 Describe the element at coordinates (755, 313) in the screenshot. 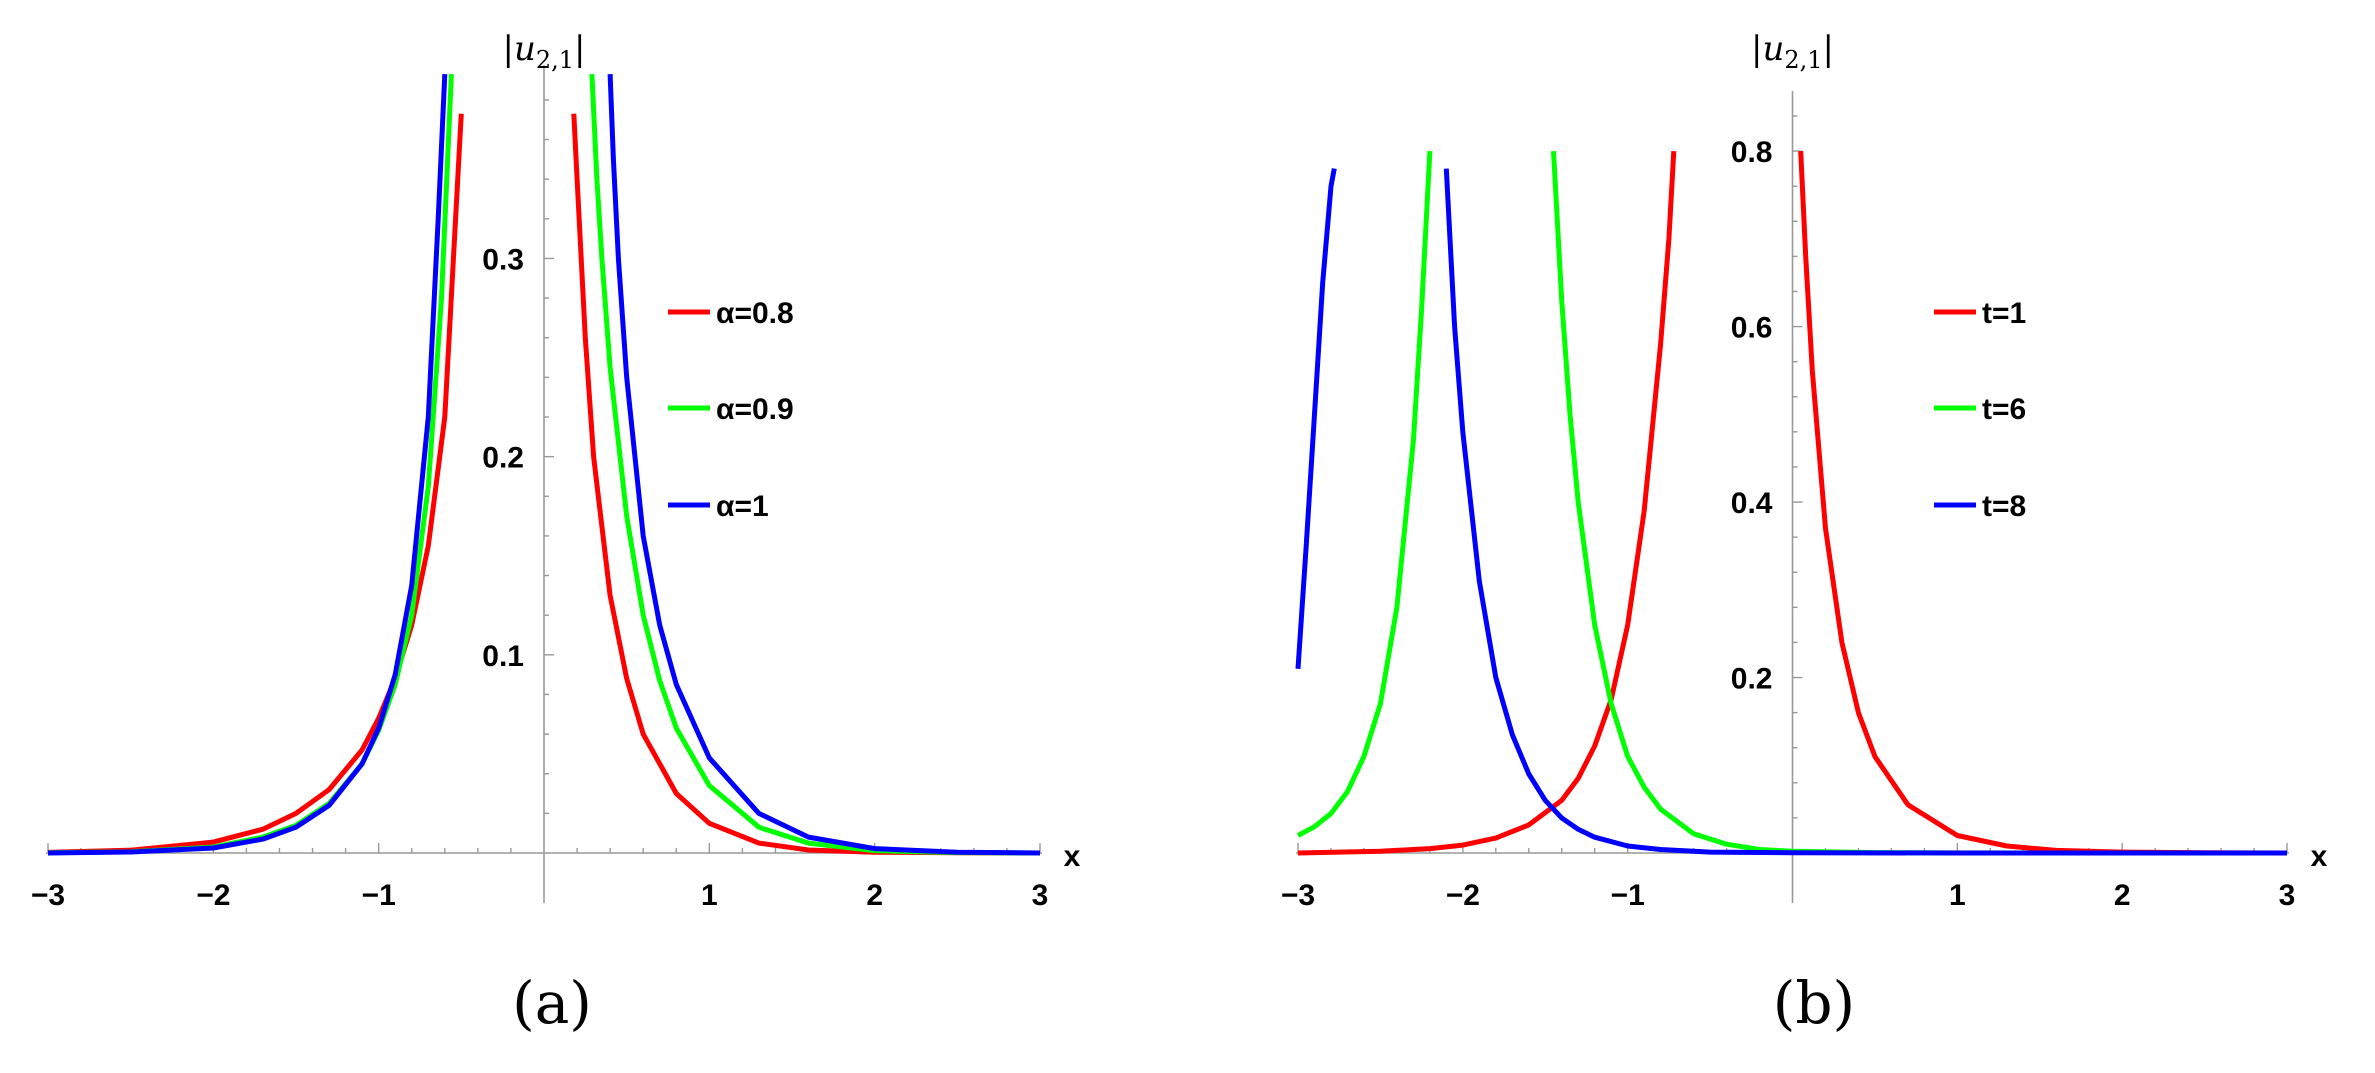

I see `legend-label: α=0.8` at that location.